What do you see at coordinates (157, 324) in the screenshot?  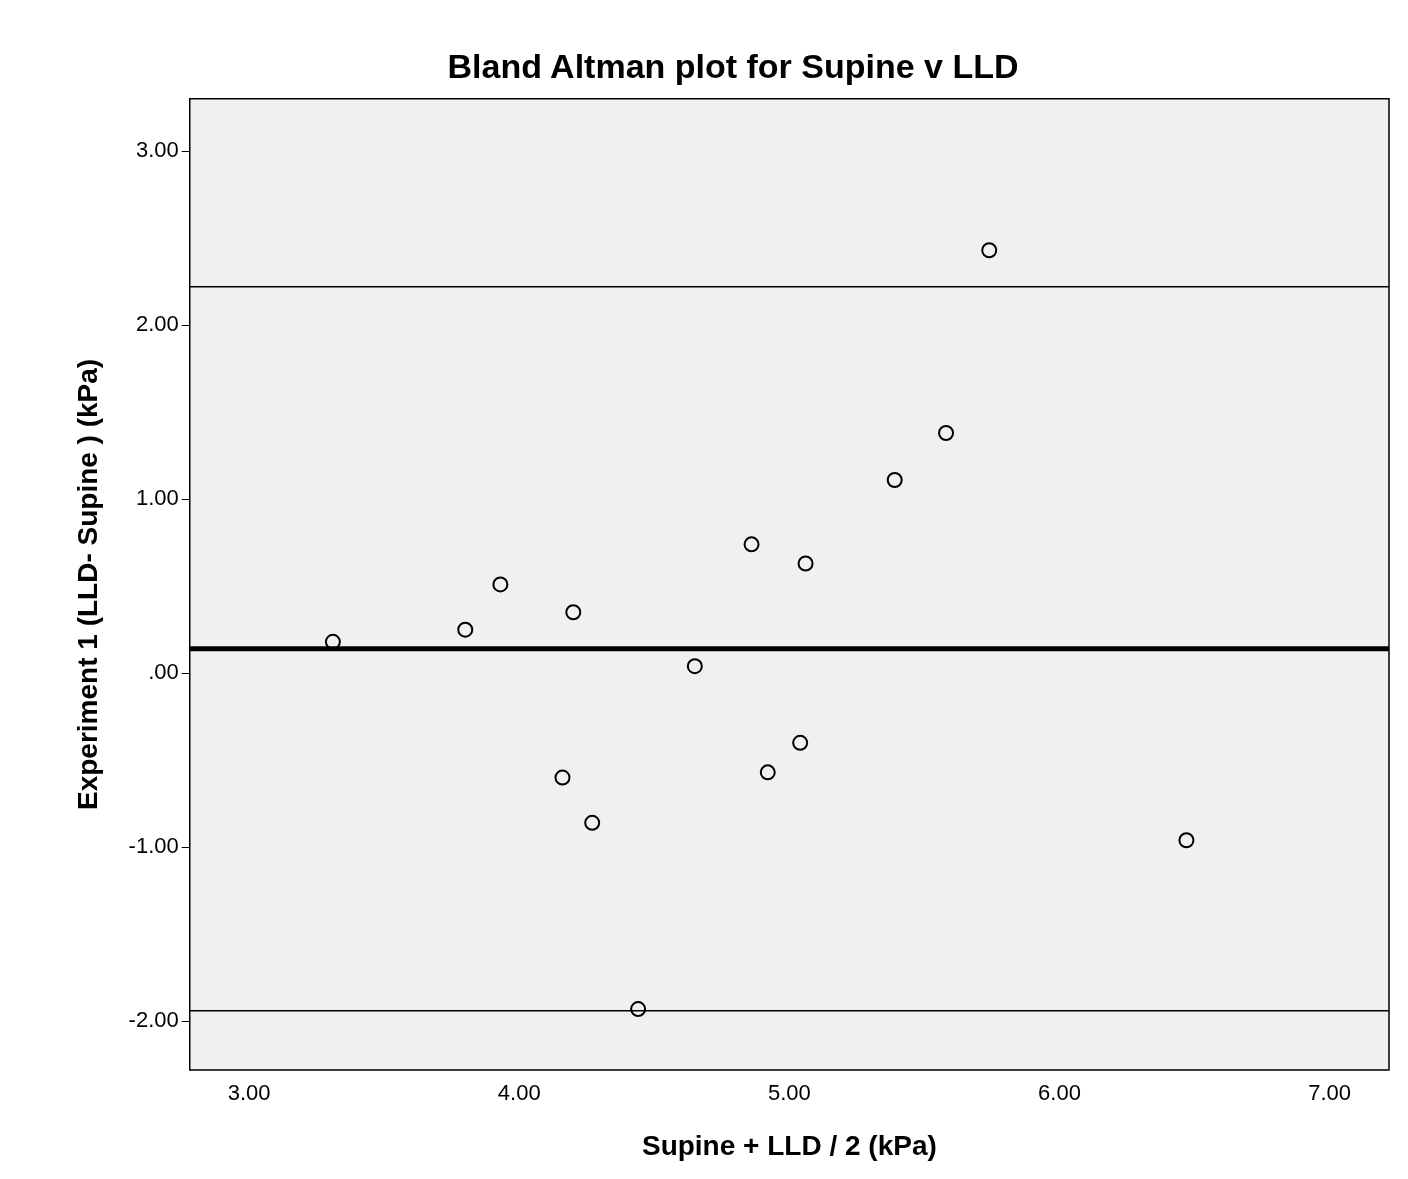 I see `y-tick-label: 2.00` at bounding box center [157, 324].